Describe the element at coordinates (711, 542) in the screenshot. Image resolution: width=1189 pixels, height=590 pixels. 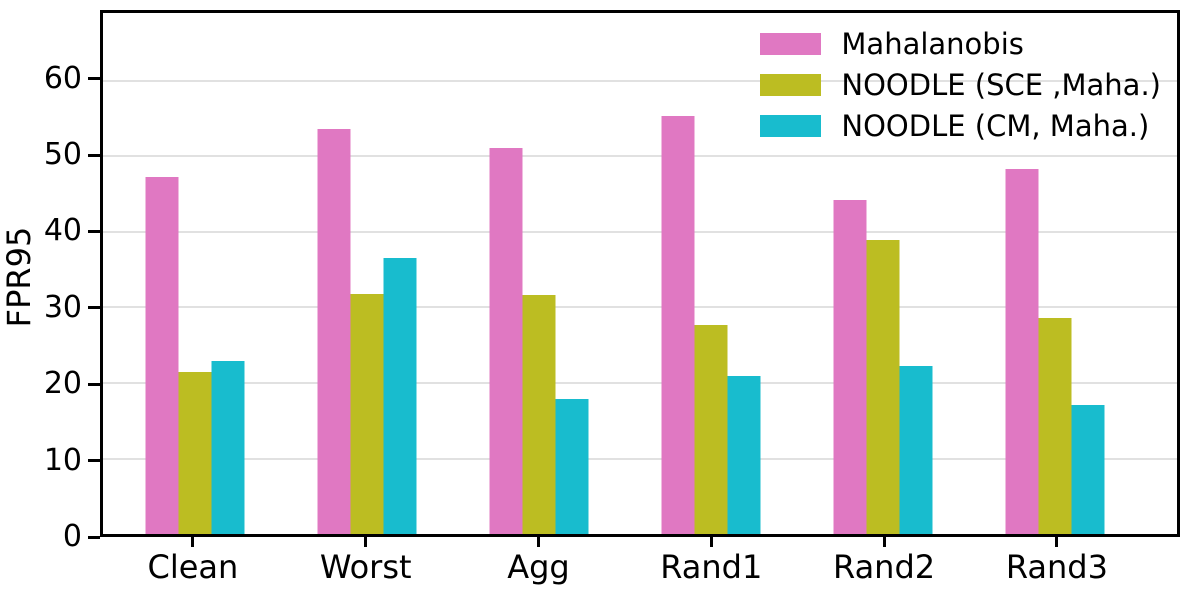
I see `x-tick-mark-rand1` at that location.